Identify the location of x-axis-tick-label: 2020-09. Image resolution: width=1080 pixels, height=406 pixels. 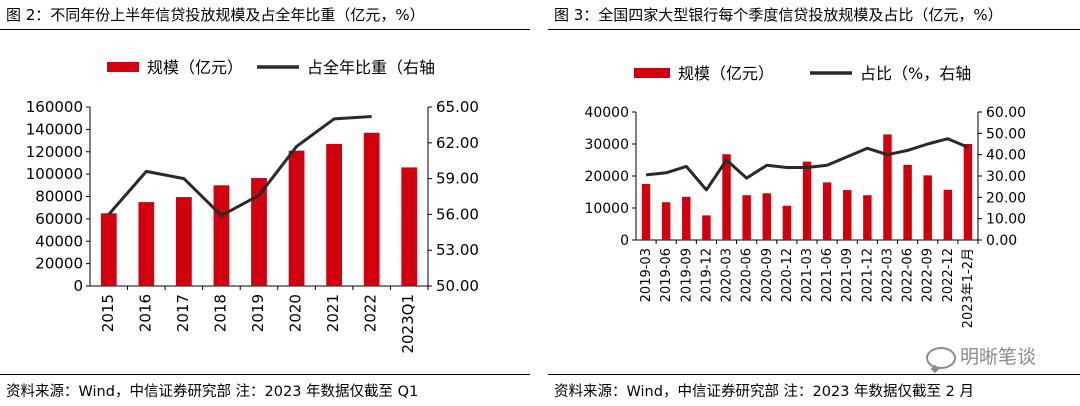
(767, 275).